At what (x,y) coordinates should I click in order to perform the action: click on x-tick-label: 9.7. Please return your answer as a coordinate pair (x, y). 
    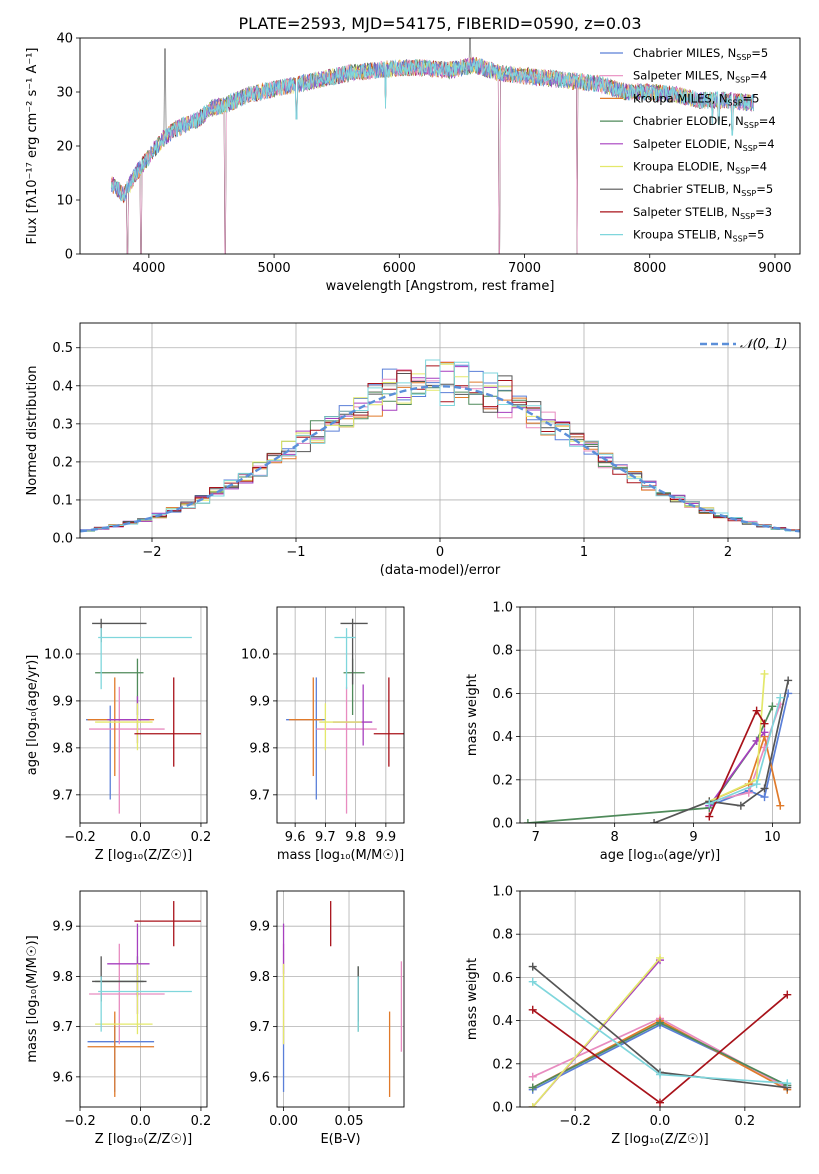
    Looking at the image, I should click on (325, 837).